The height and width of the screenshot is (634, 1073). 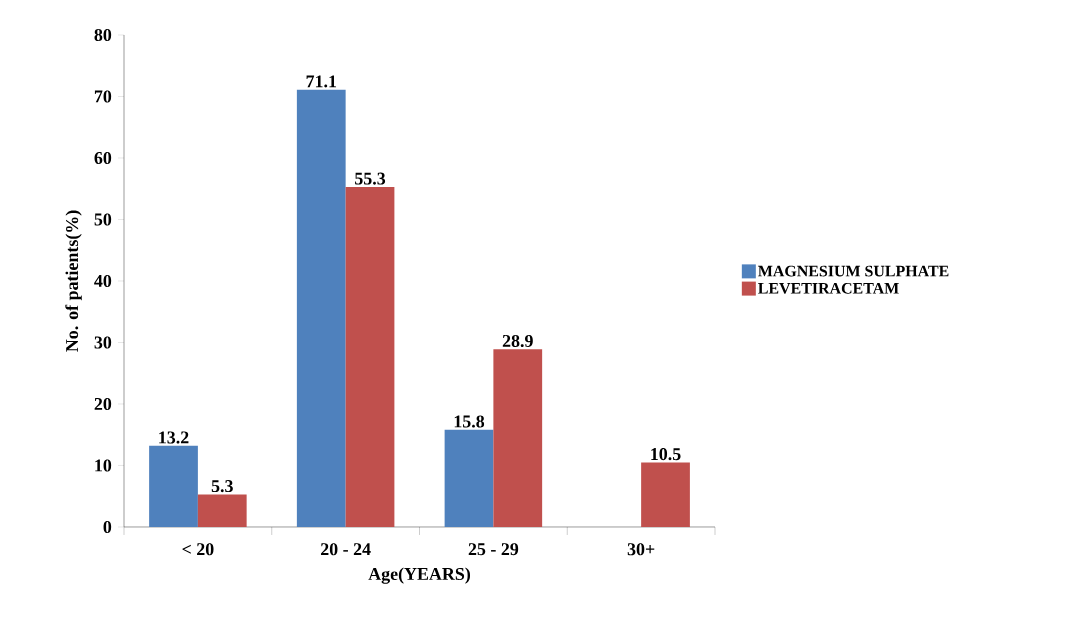 What do you see at coordinates (103, 158) in the screenshot?
I see `y-tick-label: 60` at bounding box center [103, 158].